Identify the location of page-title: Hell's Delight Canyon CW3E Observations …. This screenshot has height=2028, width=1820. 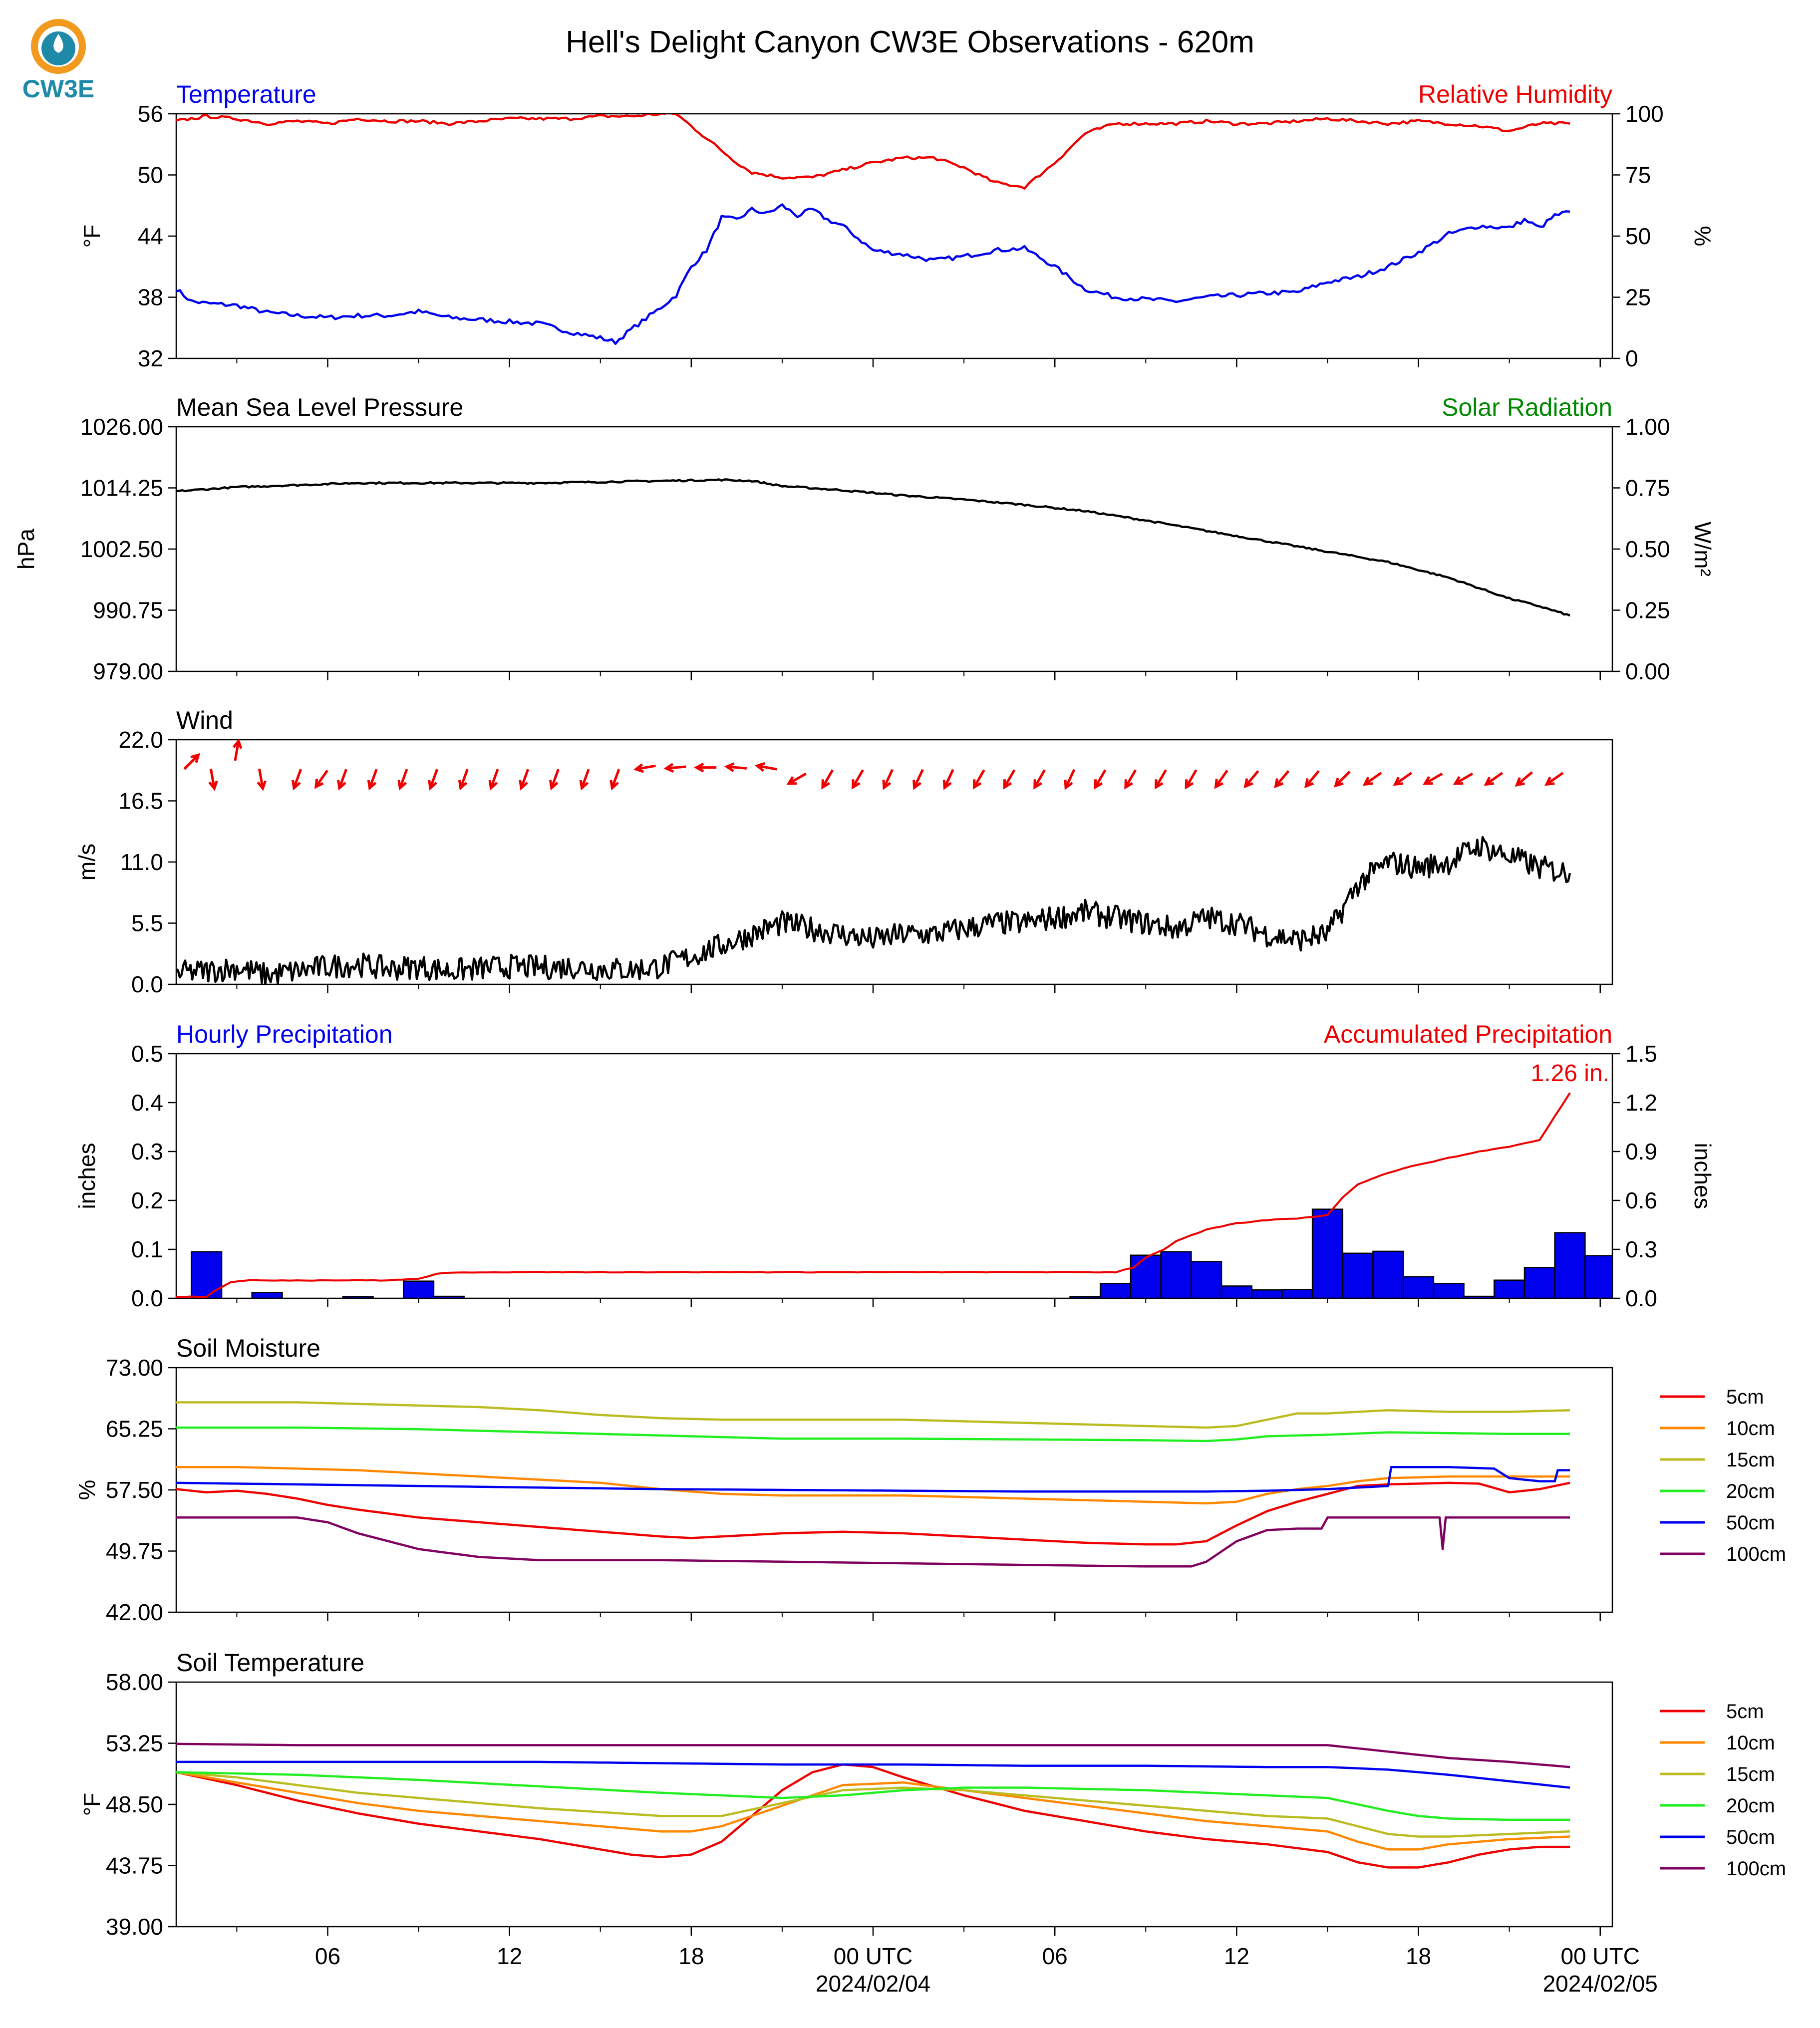
(910, 42).